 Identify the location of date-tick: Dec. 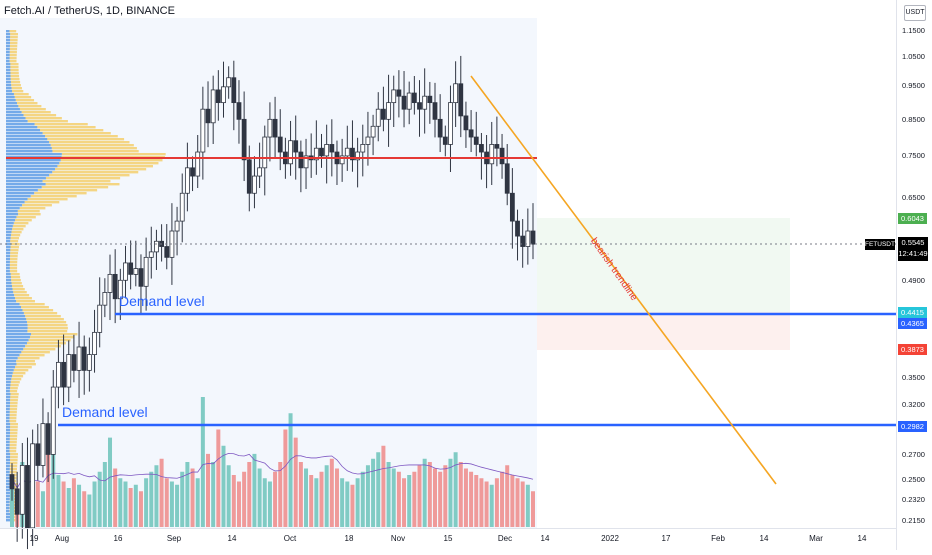
(505, 538).